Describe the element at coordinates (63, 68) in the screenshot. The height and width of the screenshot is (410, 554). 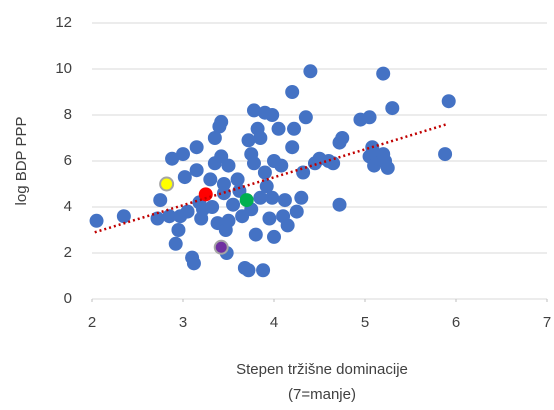
I see `y-tick-label: 10` at that location.